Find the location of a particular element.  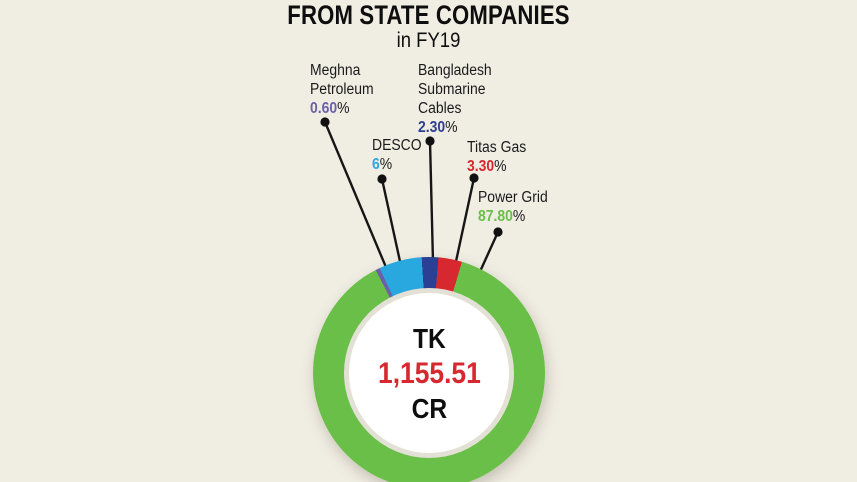

center-value: 1,155.51 is located at coordinates (429, 373).